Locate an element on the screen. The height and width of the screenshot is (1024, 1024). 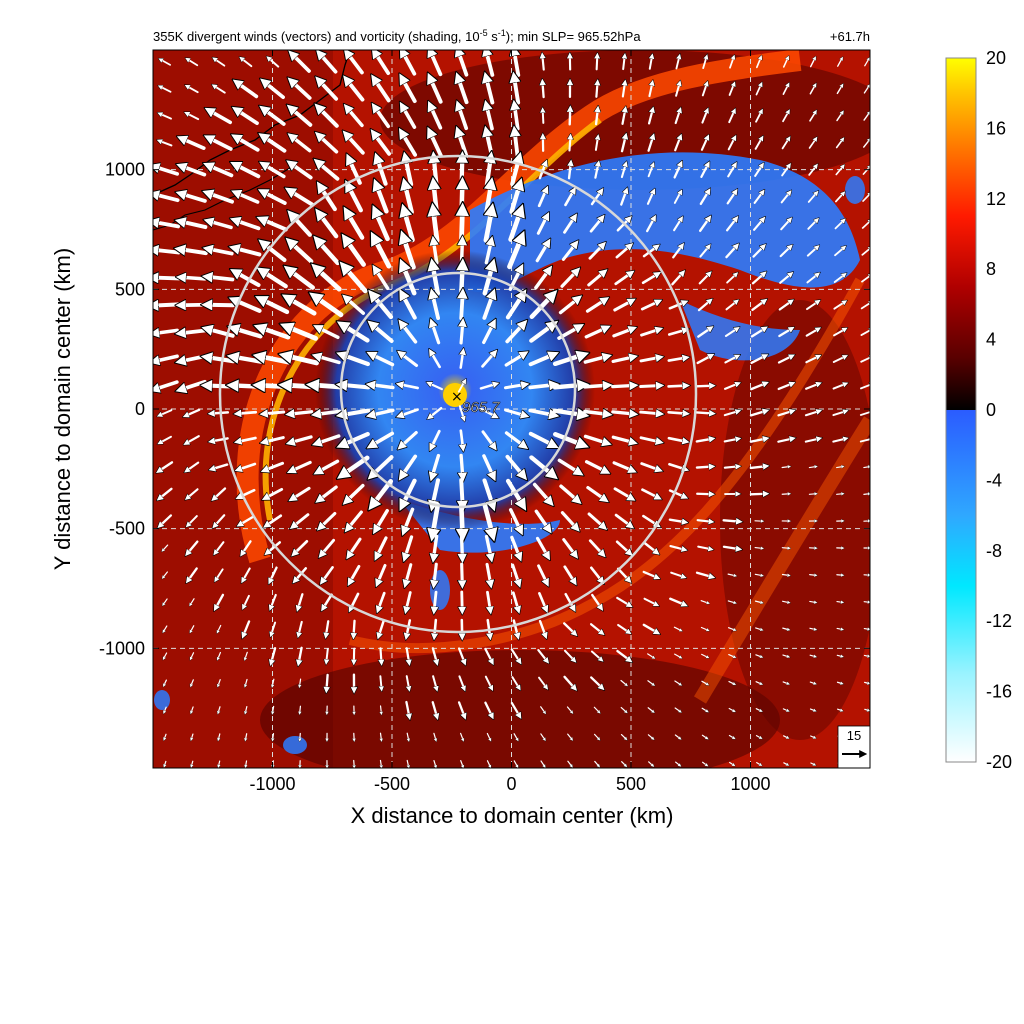
y-tick-label: -1000 is located at coordinates (122, 648).